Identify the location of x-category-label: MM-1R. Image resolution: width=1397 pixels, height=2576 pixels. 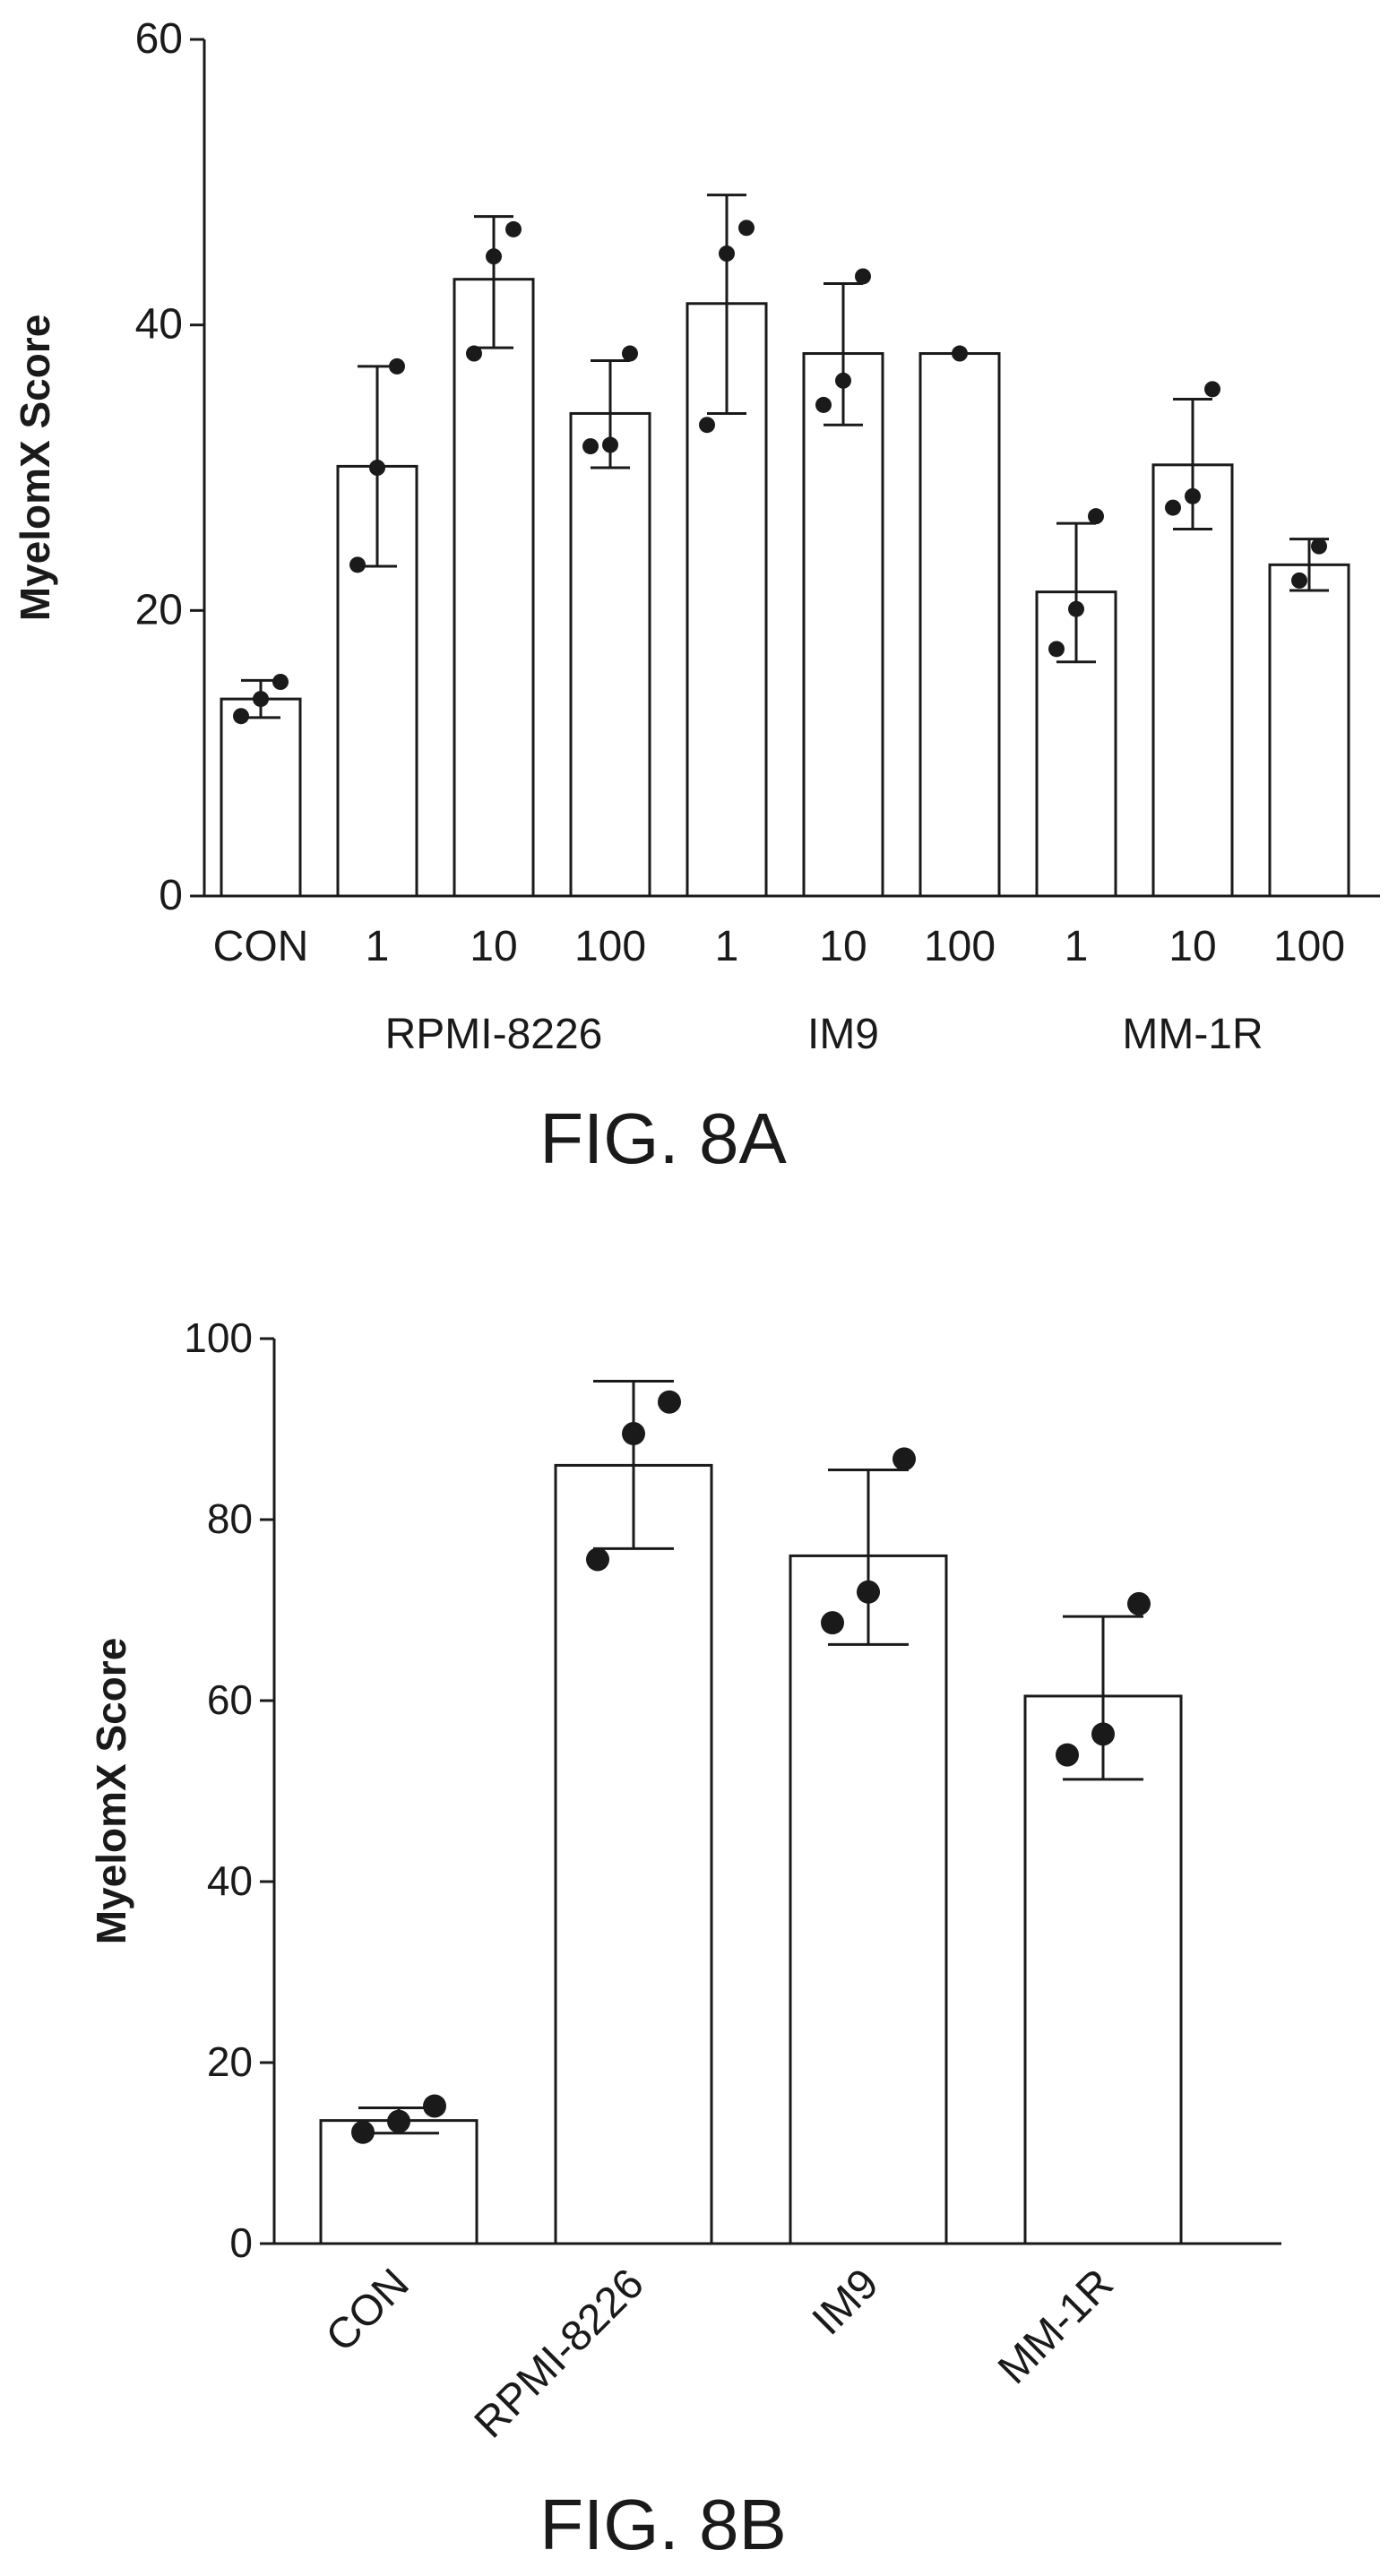
(1056, 2326).